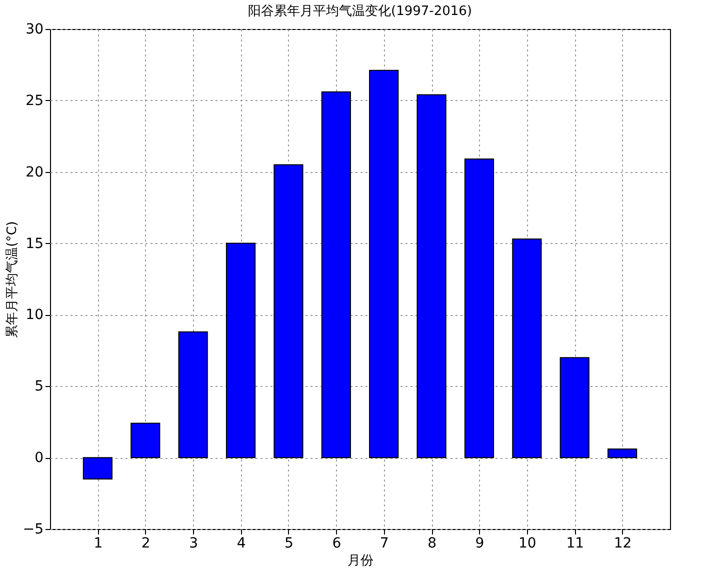  Describe the element at coordinates (98, 544) in the screenshot. I see `x-tick-label: 1` at that location.